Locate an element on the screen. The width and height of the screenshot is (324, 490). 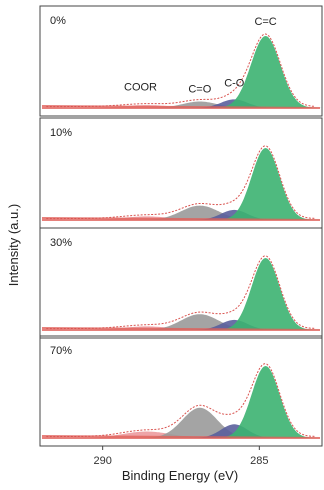
x-axis-label: Binding Energy (eV) is located at coordinates (180, 475).